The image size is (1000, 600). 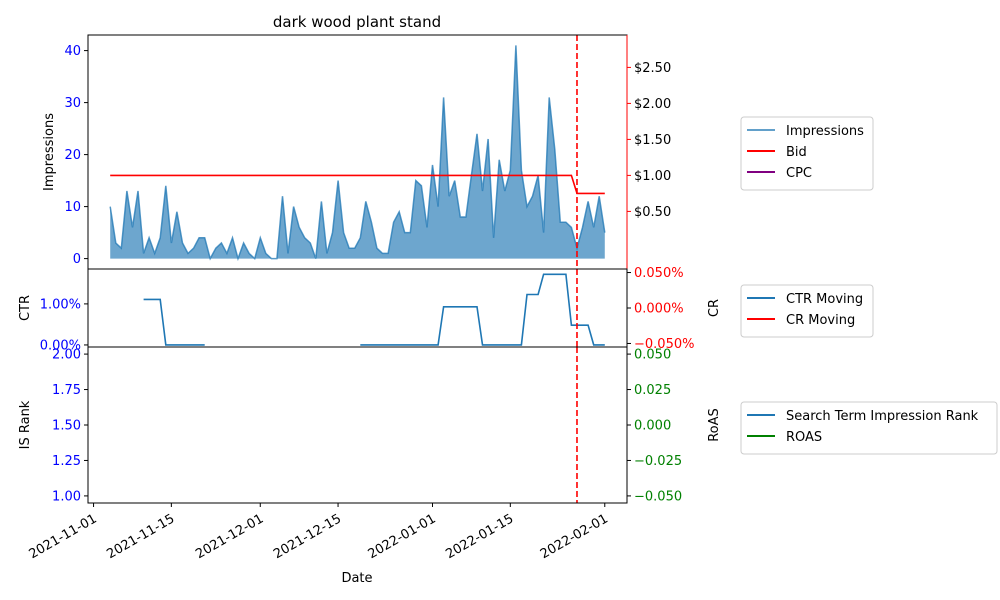 I want to click on right-tick-label: 0.000, so click(x=652, y=426).